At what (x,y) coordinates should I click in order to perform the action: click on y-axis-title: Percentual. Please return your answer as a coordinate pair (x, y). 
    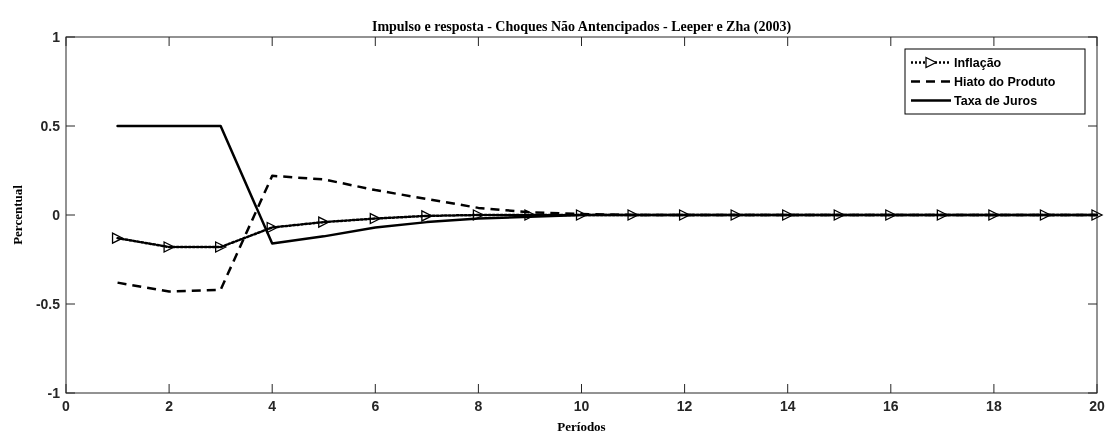
    Looking at the image, I should click on (17, 214).